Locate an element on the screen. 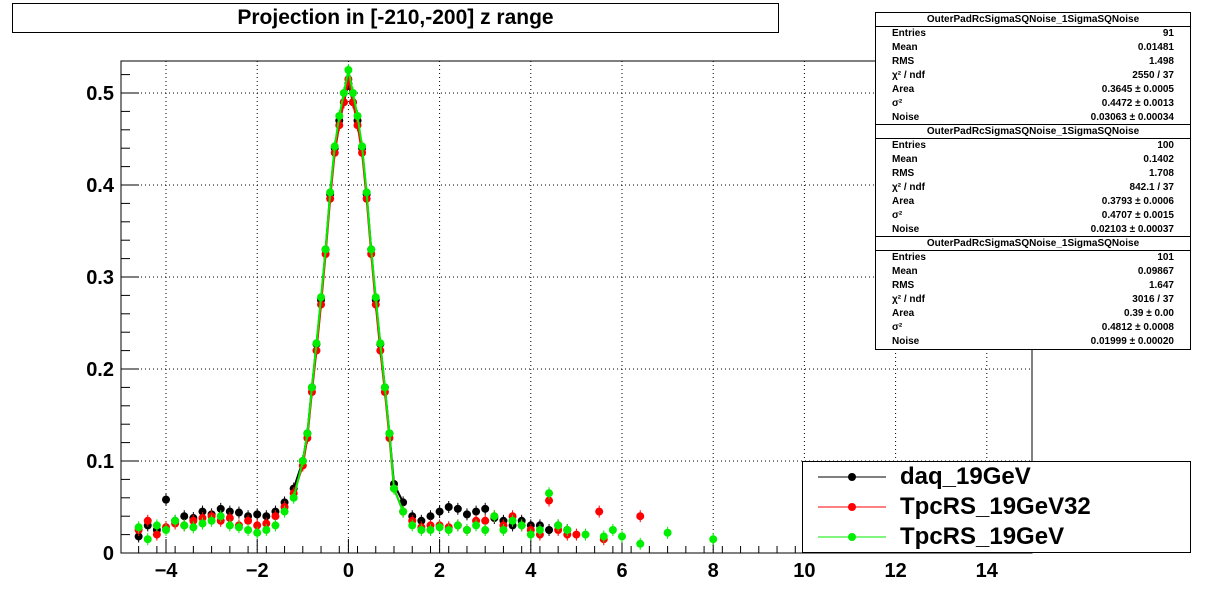  stats-row-noise: Noise 0.03063 ± 0.00034 is located at coordinates (1033, 117).